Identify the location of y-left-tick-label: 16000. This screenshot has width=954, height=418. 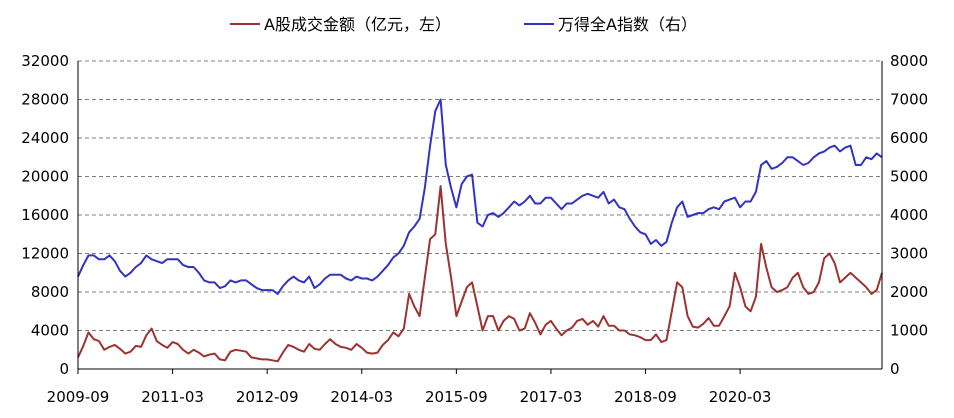
(45, 215).